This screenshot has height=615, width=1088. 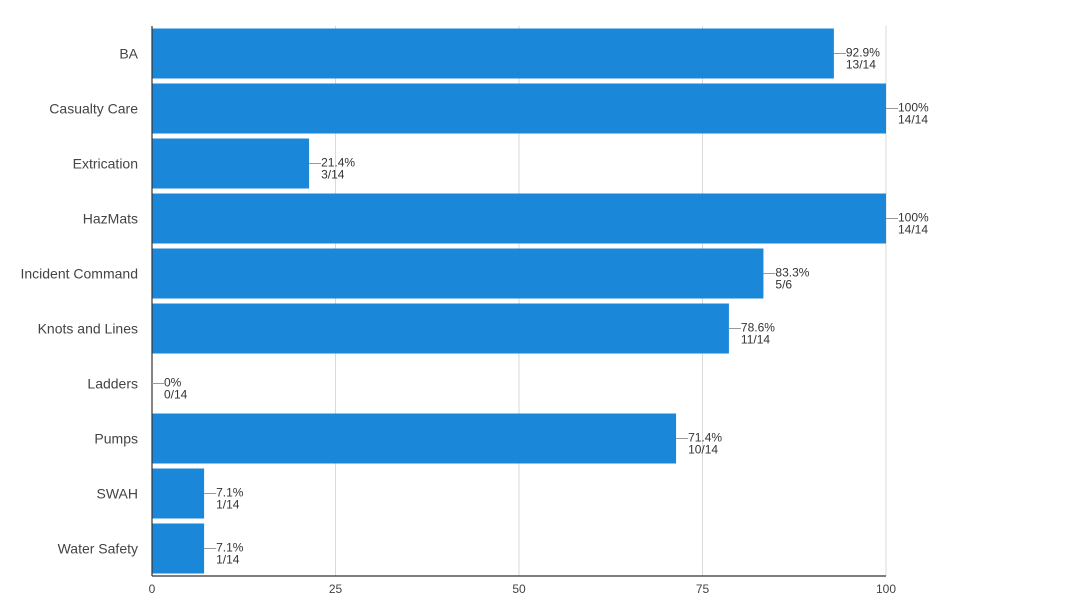 I want to click on x-tick-label: 25, so click(x=336, y=589).